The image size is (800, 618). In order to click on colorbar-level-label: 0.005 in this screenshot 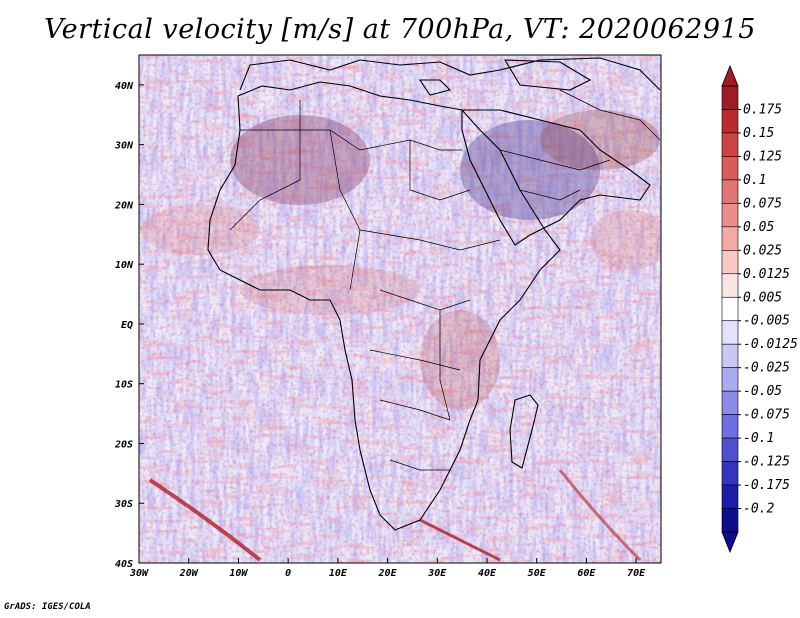, I will do `click(762, 297)`.